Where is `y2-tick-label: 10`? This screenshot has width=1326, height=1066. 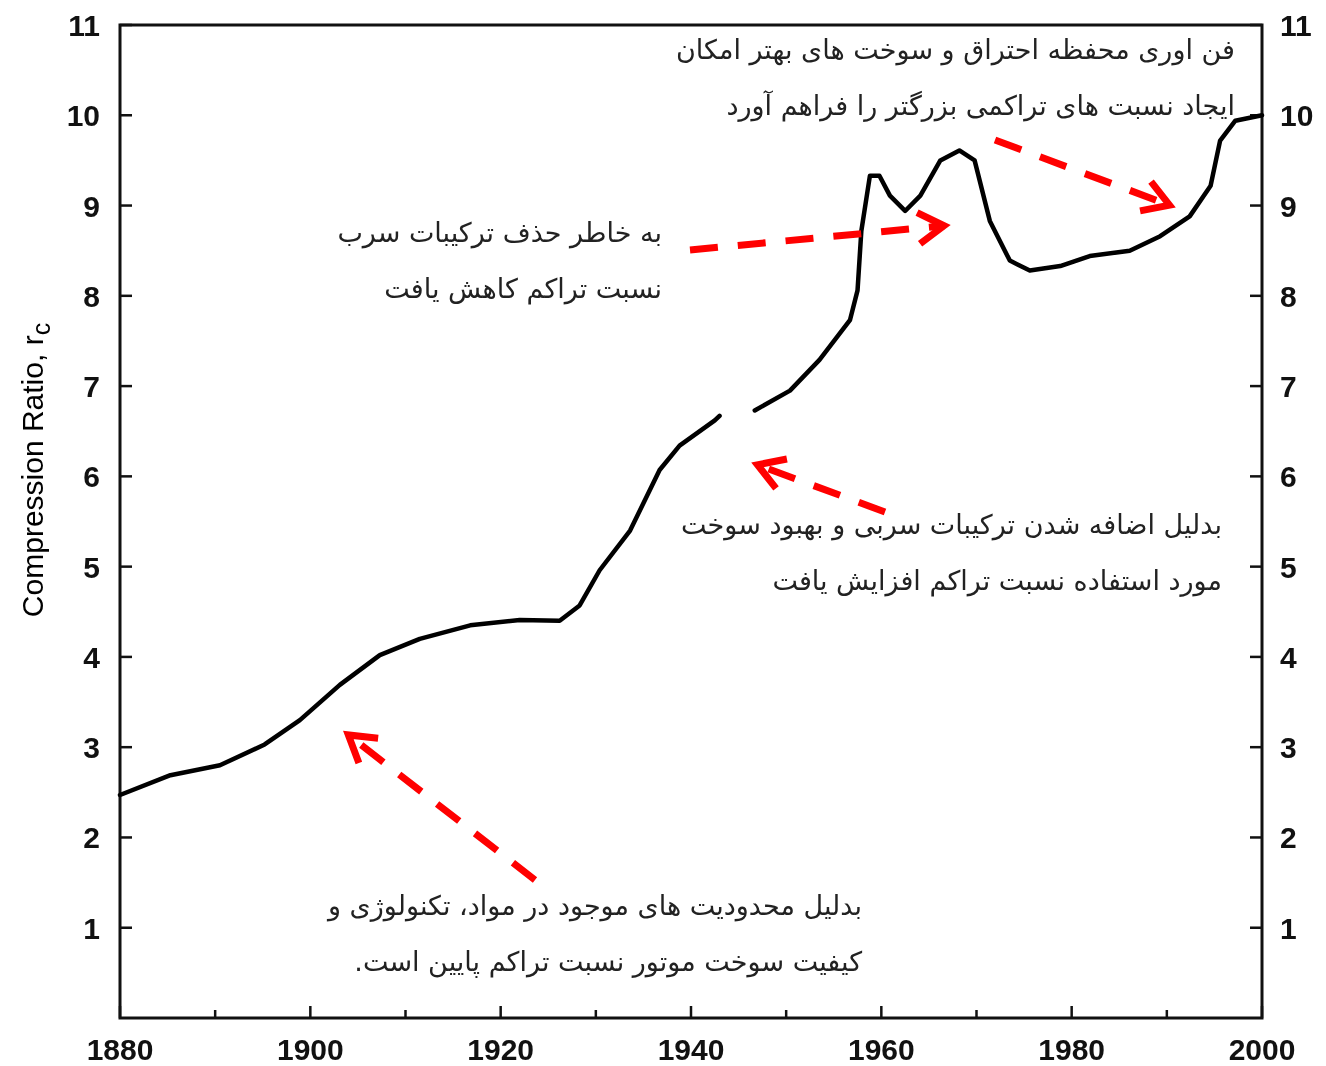
y2-tick-label: 10 is located at coordinates (1297, 116).